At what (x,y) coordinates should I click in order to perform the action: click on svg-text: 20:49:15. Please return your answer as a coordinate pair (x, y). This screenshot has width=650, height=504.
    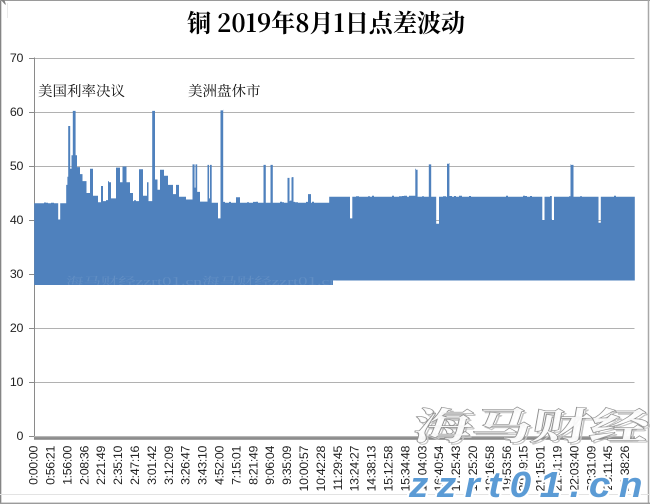
    Looking at the image, I should click on (524, 469).